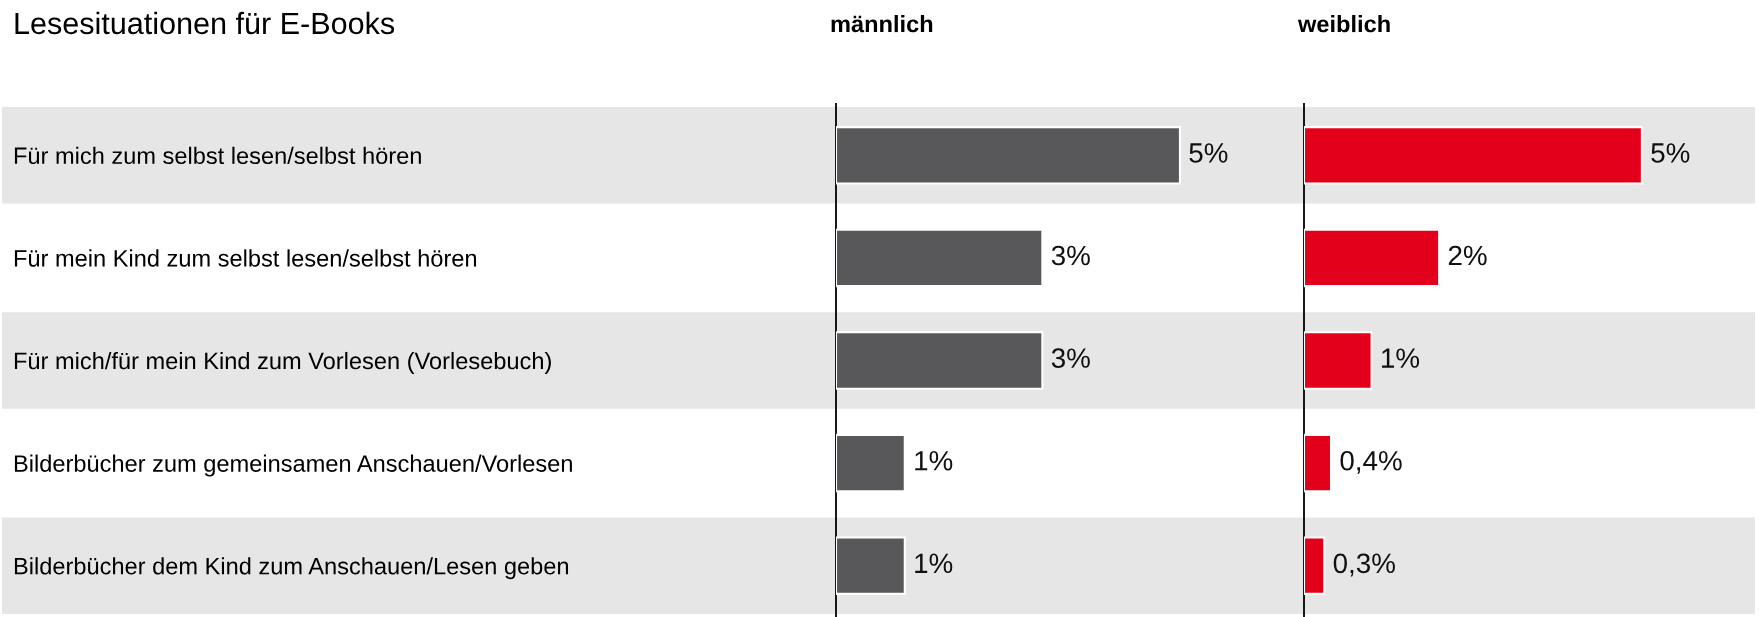  What do you see at coordinates (293, 465) in the screenshot?
I see `y-tick-label: Bilderbücher zum gemeinsamen Anschauen/Vorlesen` at bounding box center [293, 465].